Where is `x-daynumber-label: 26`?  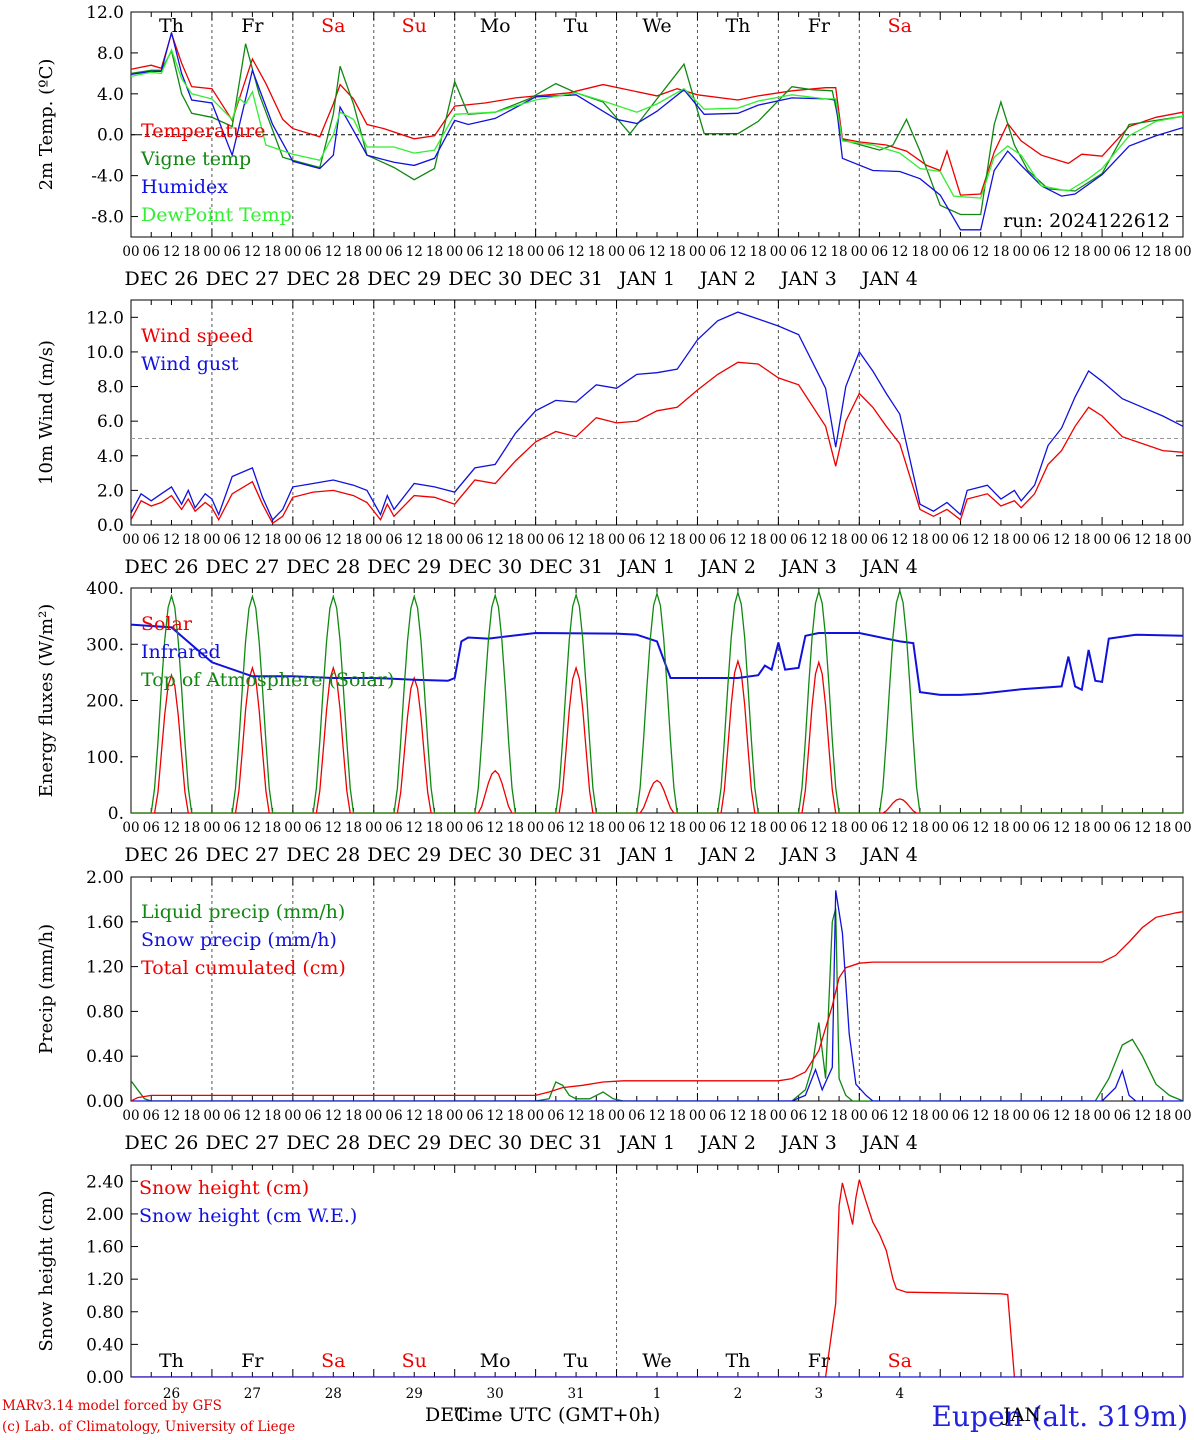 x-daynumber-label: 26 is located at coordinates (171, 1394).